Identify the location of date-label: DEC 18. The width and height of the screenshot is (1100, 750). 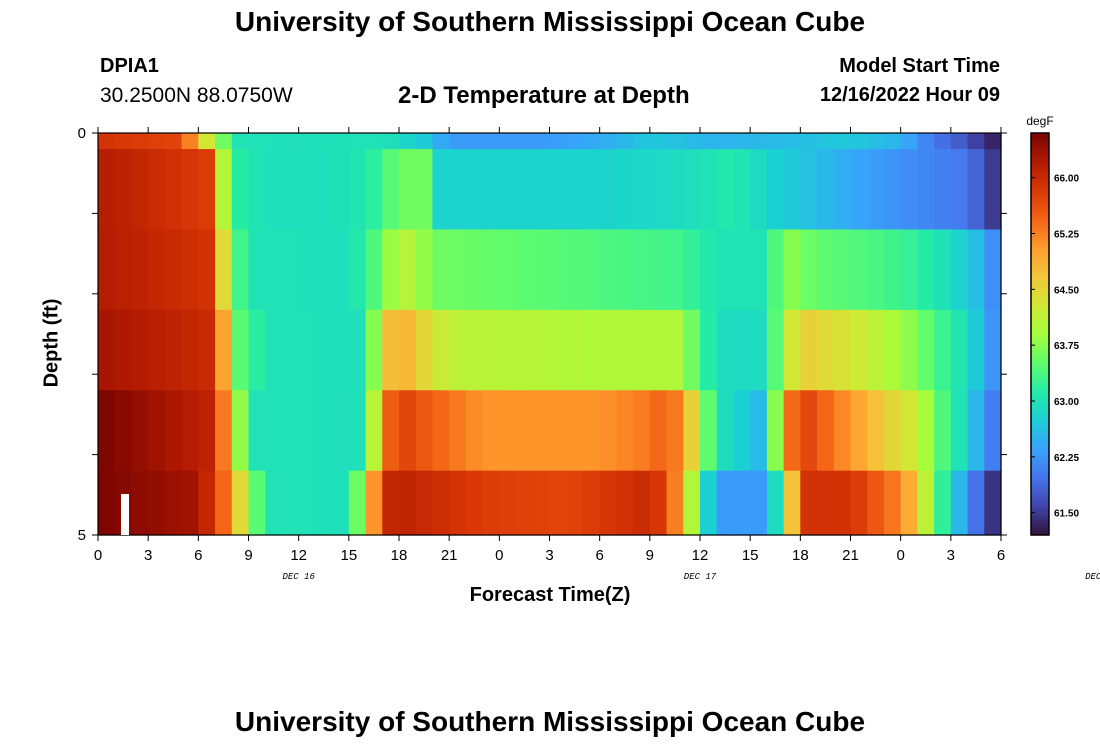
(1092, 577).